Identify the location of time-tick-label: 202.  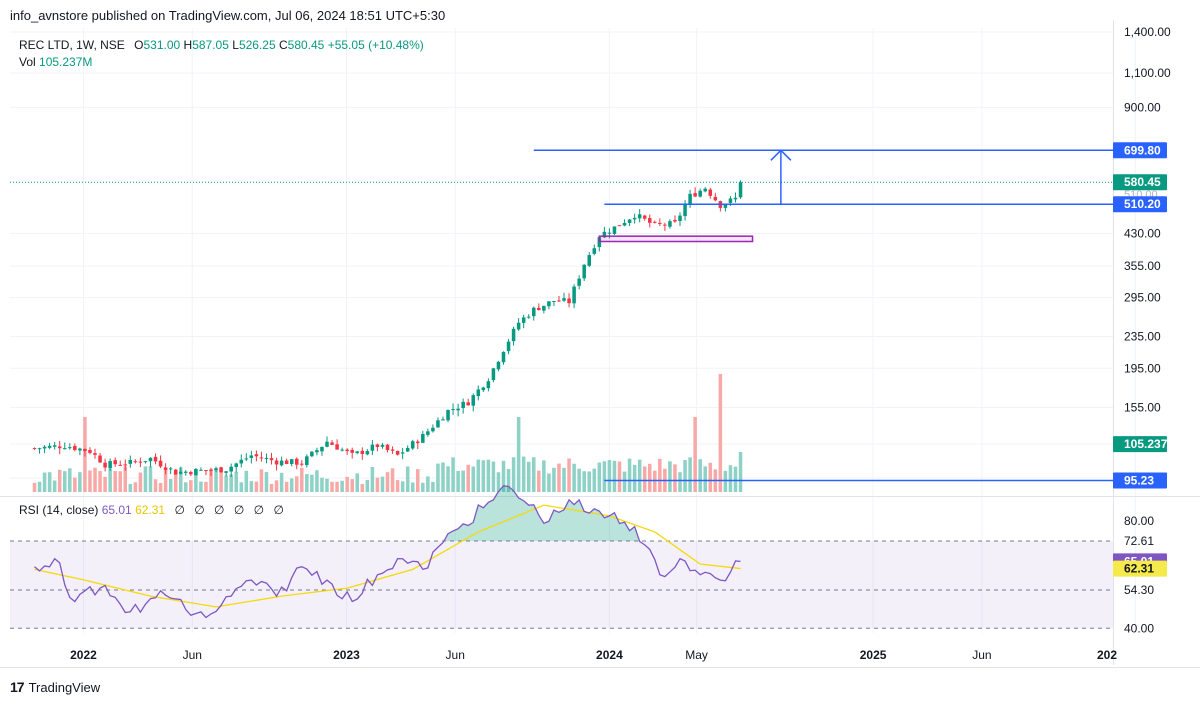
(1107, 655).